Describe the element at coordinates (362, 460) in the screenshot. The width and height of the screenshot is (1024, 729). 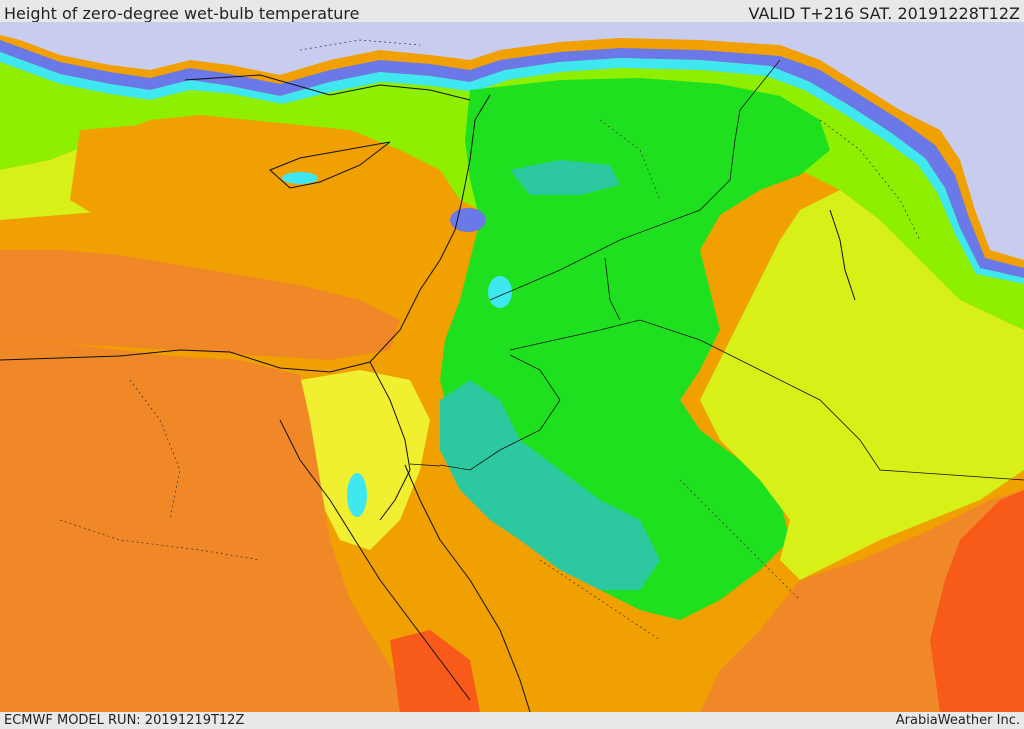
I see `field-yellow-sinai` at that location.